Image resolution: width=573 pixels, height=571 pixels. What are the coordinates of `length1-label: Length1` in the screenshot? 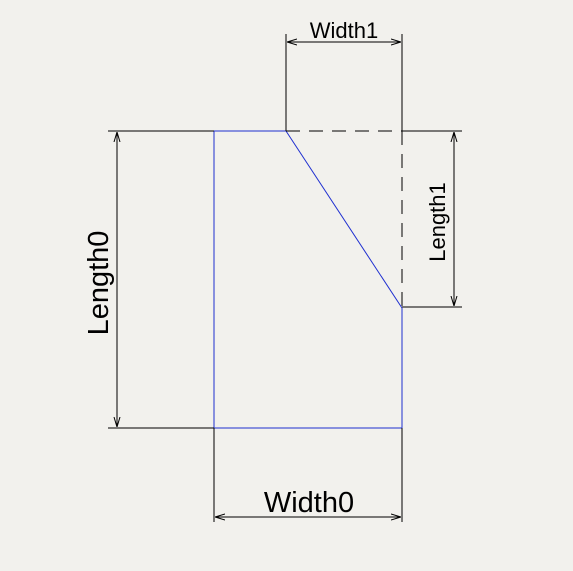 It's located at (437, 222).